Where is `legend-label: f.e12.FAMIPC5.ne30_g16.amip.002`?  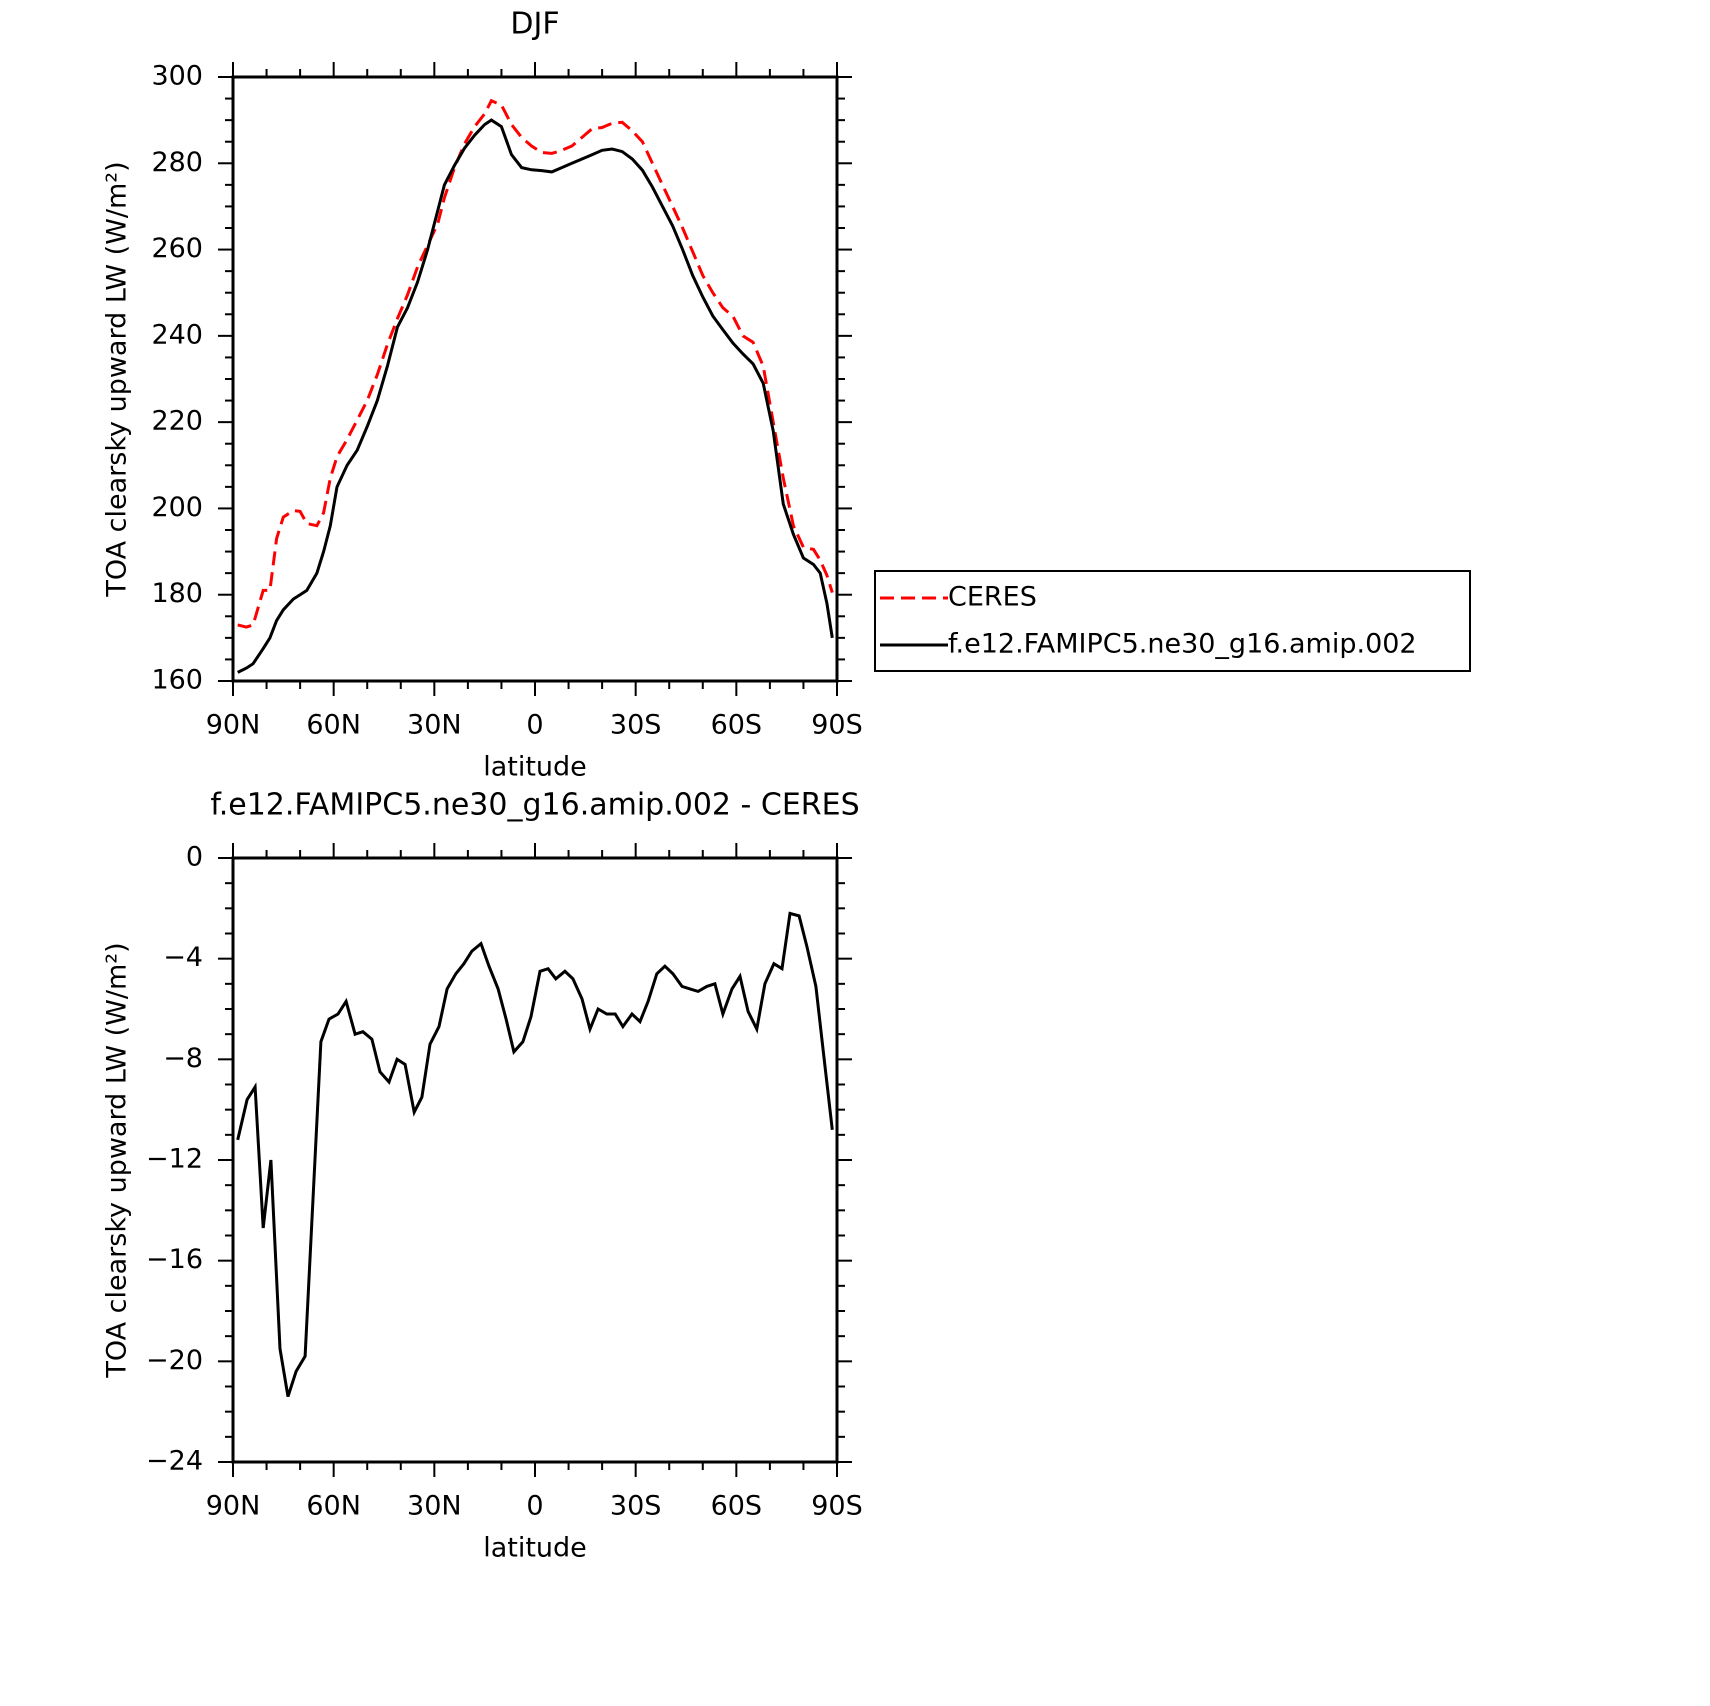 legend-label: f.e12.FAMIPC5.ne30_g16.amip.002 is located at coordinates (1182, 644).